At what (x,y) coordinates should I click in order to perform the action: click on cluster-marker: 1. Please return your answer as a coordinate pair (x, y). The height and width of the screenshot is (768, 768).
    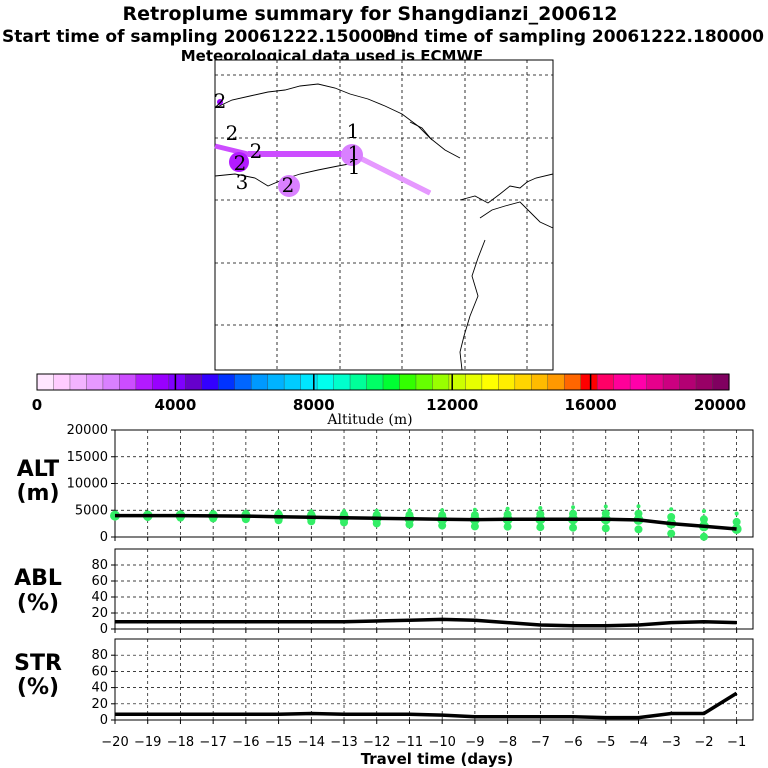
    Looking at the image, I should click on (353, 131).